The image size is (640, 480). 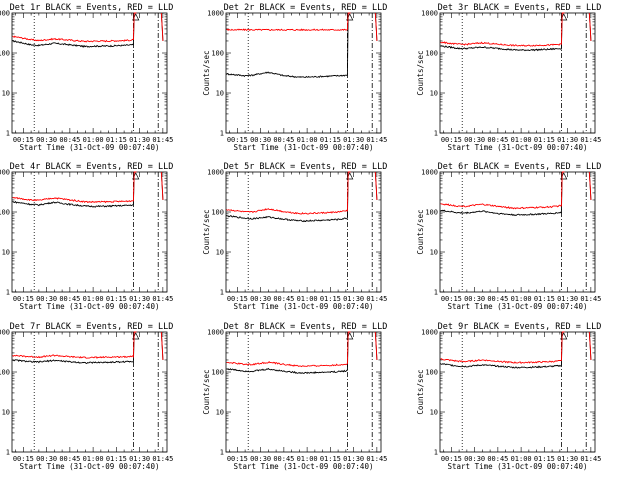 What do you see at coordinates (92, 327) in the screenshot?
I see `panel-title: Det 7r BLACK = Events, RED = LLD` at bounding box center [92, 327].